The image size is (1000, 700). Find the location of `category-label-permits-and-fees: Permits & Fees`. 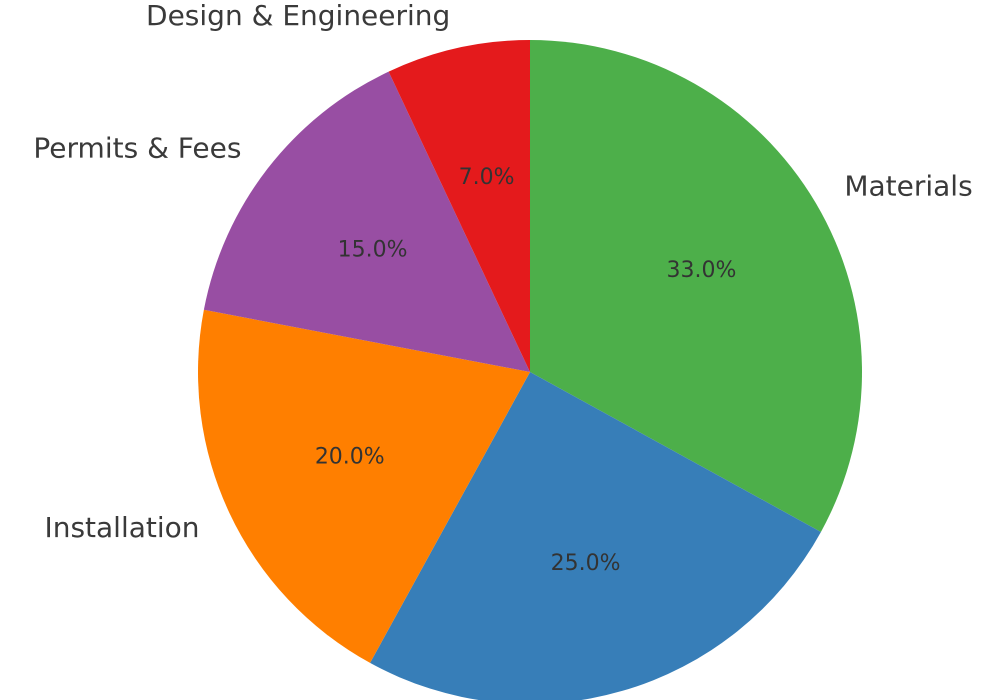

category-label-permits-and-fees: Permits & Fees is located at coordinates (137, 148).